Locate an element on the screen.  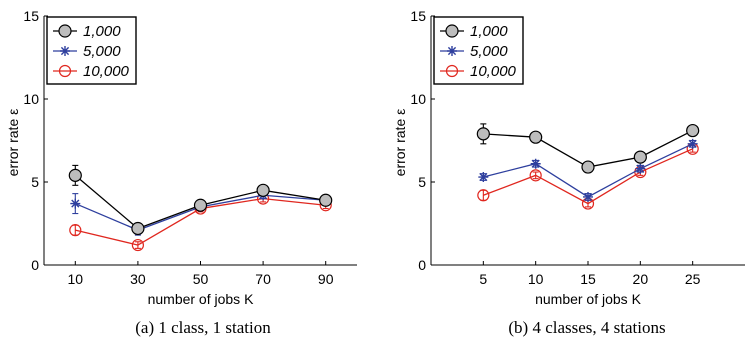
panel-caption: (a) 1 class, 1 station is located at coordinates (203, 327).